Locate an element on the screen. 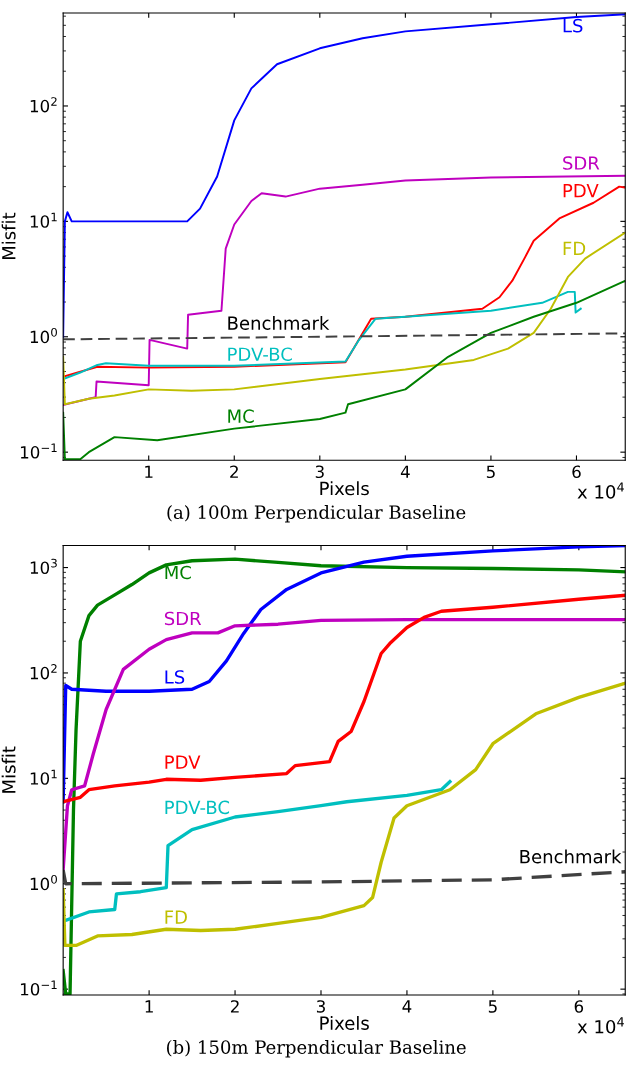 The image size is (638, 1078). text: (b) 150m Perpendicular Baseline is located at coordinates (316, 1048).